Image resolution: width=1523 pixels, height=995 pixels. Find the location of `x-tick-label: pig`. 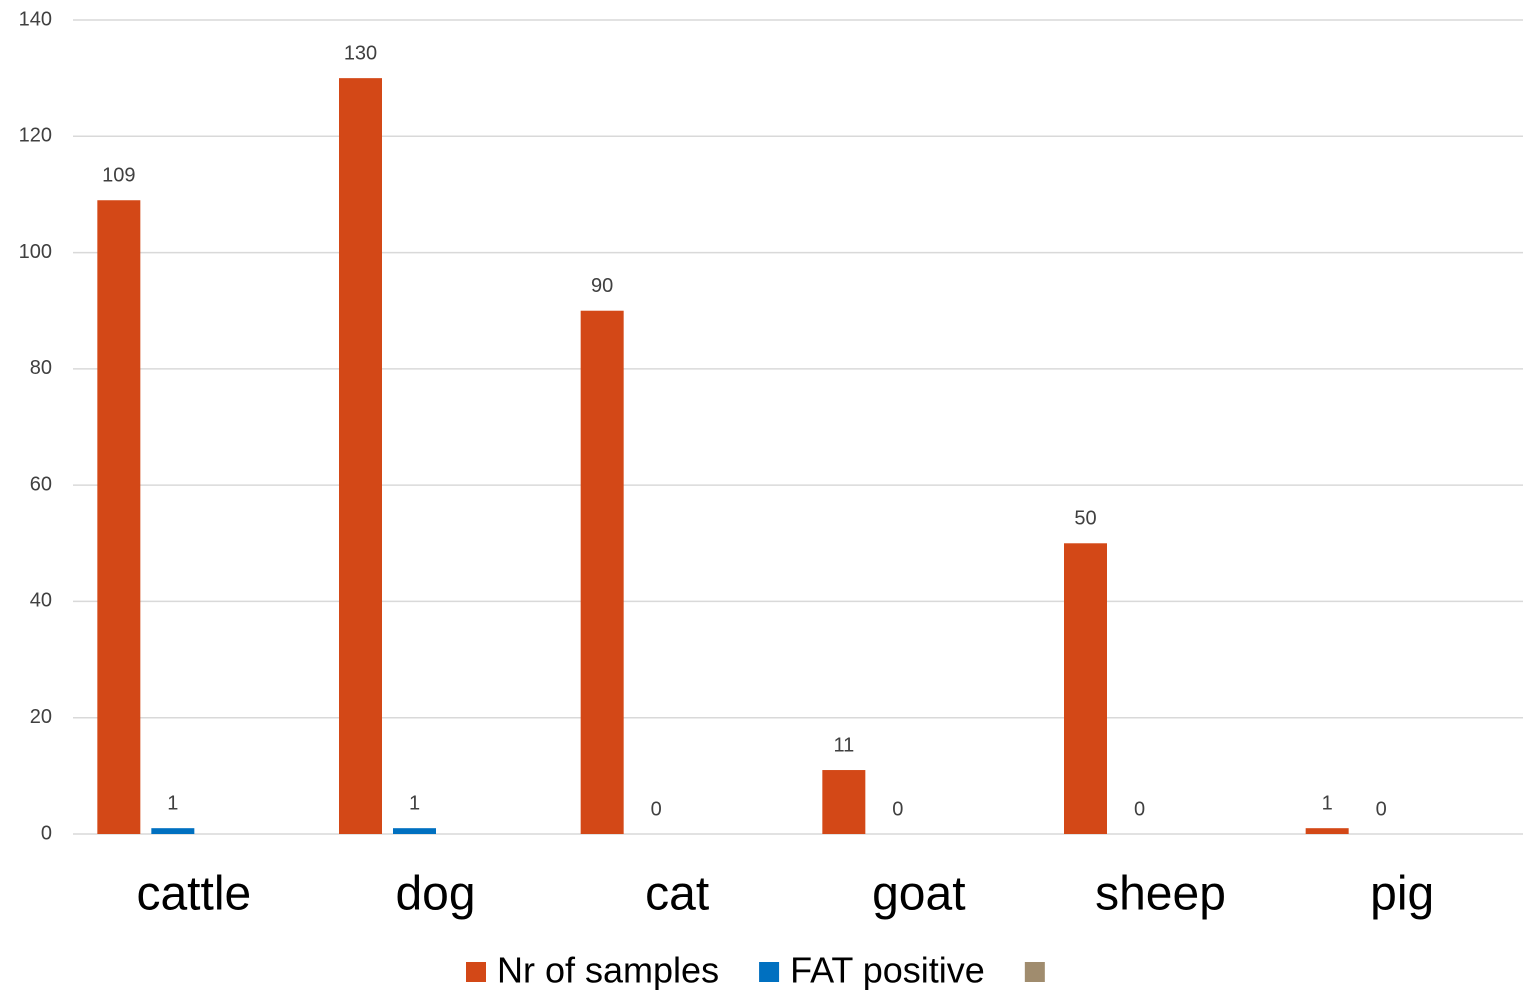

x-tick-label: pig is located at coordinates (1402, 894).